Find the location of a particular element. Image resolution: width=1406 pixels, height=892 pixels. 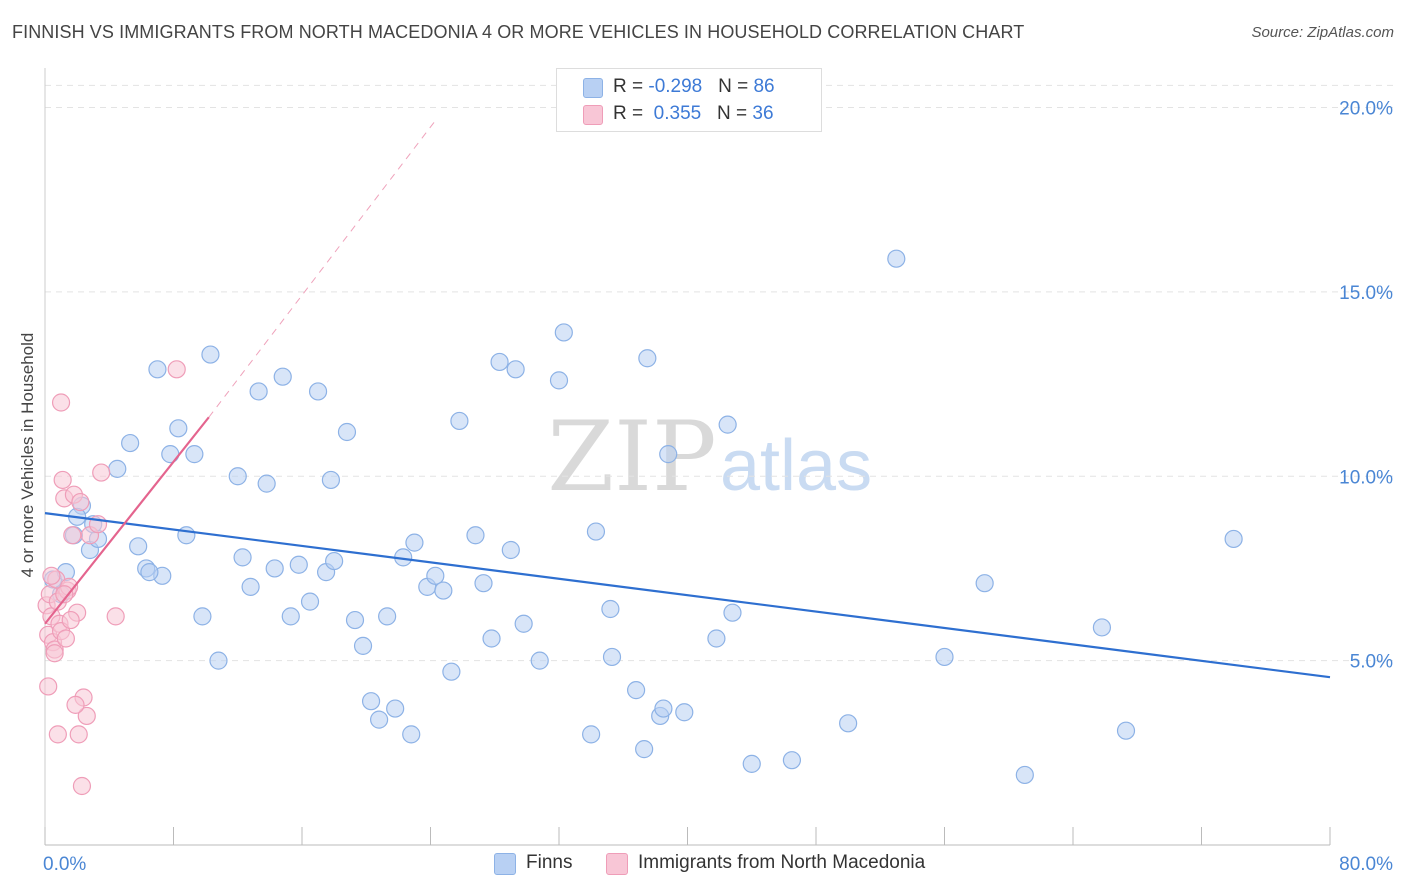

finns-swatch is located at coordinates (593, 88).